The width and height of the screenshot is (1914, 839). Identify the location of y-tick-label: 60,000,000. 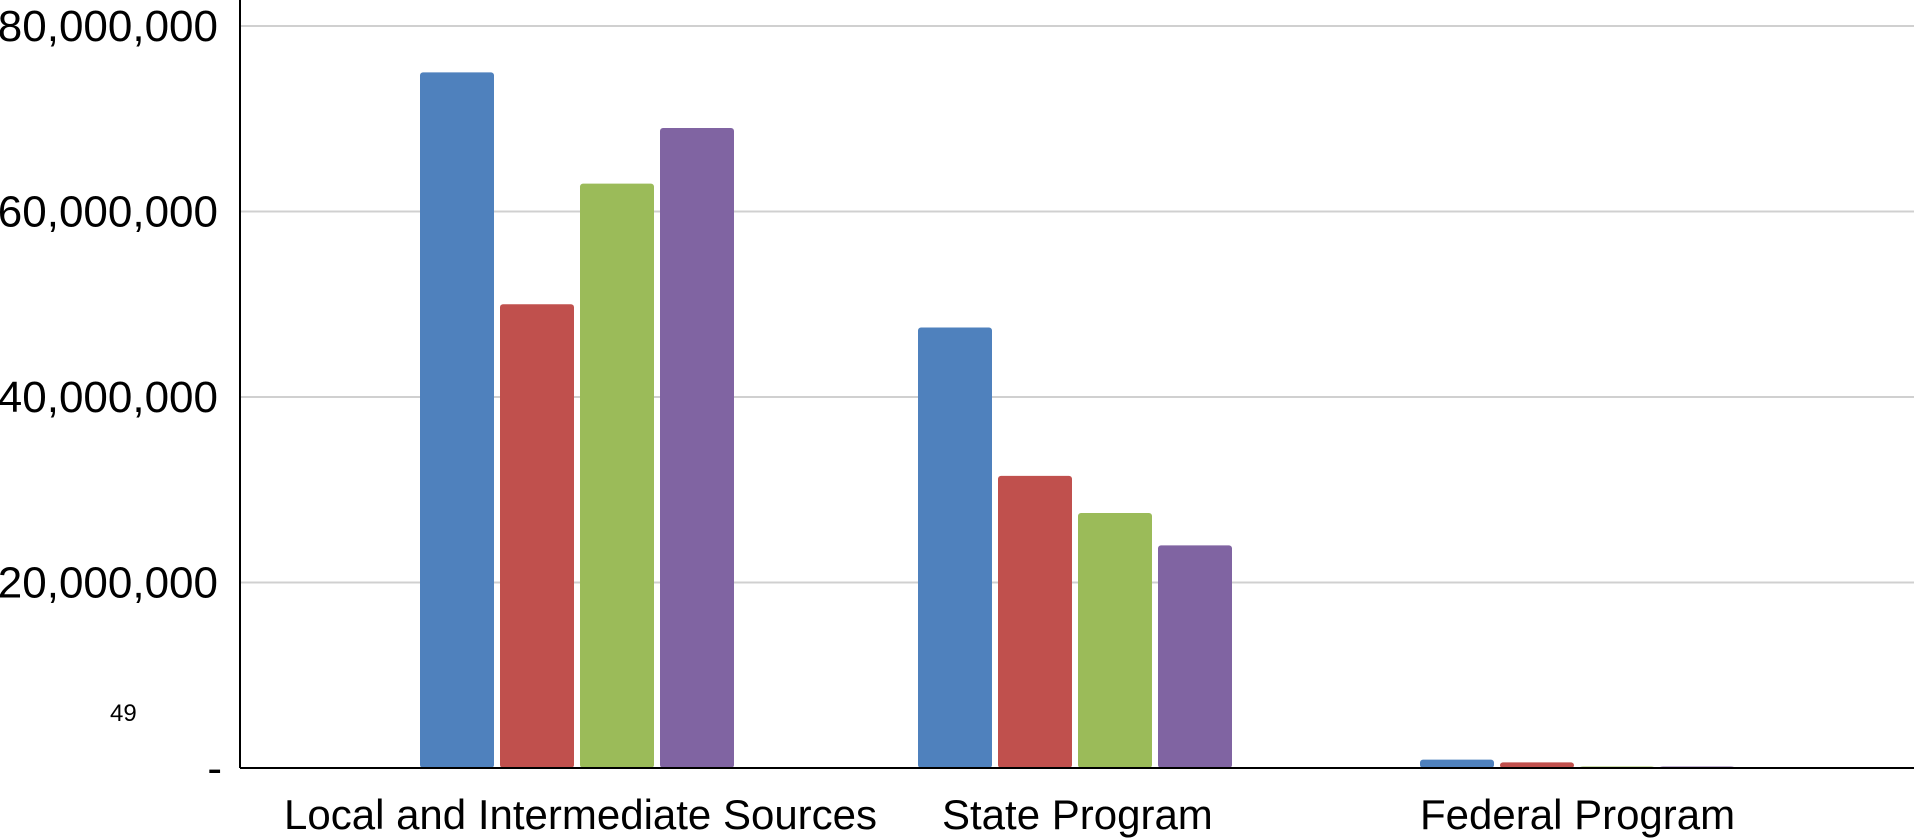
(109, 212).